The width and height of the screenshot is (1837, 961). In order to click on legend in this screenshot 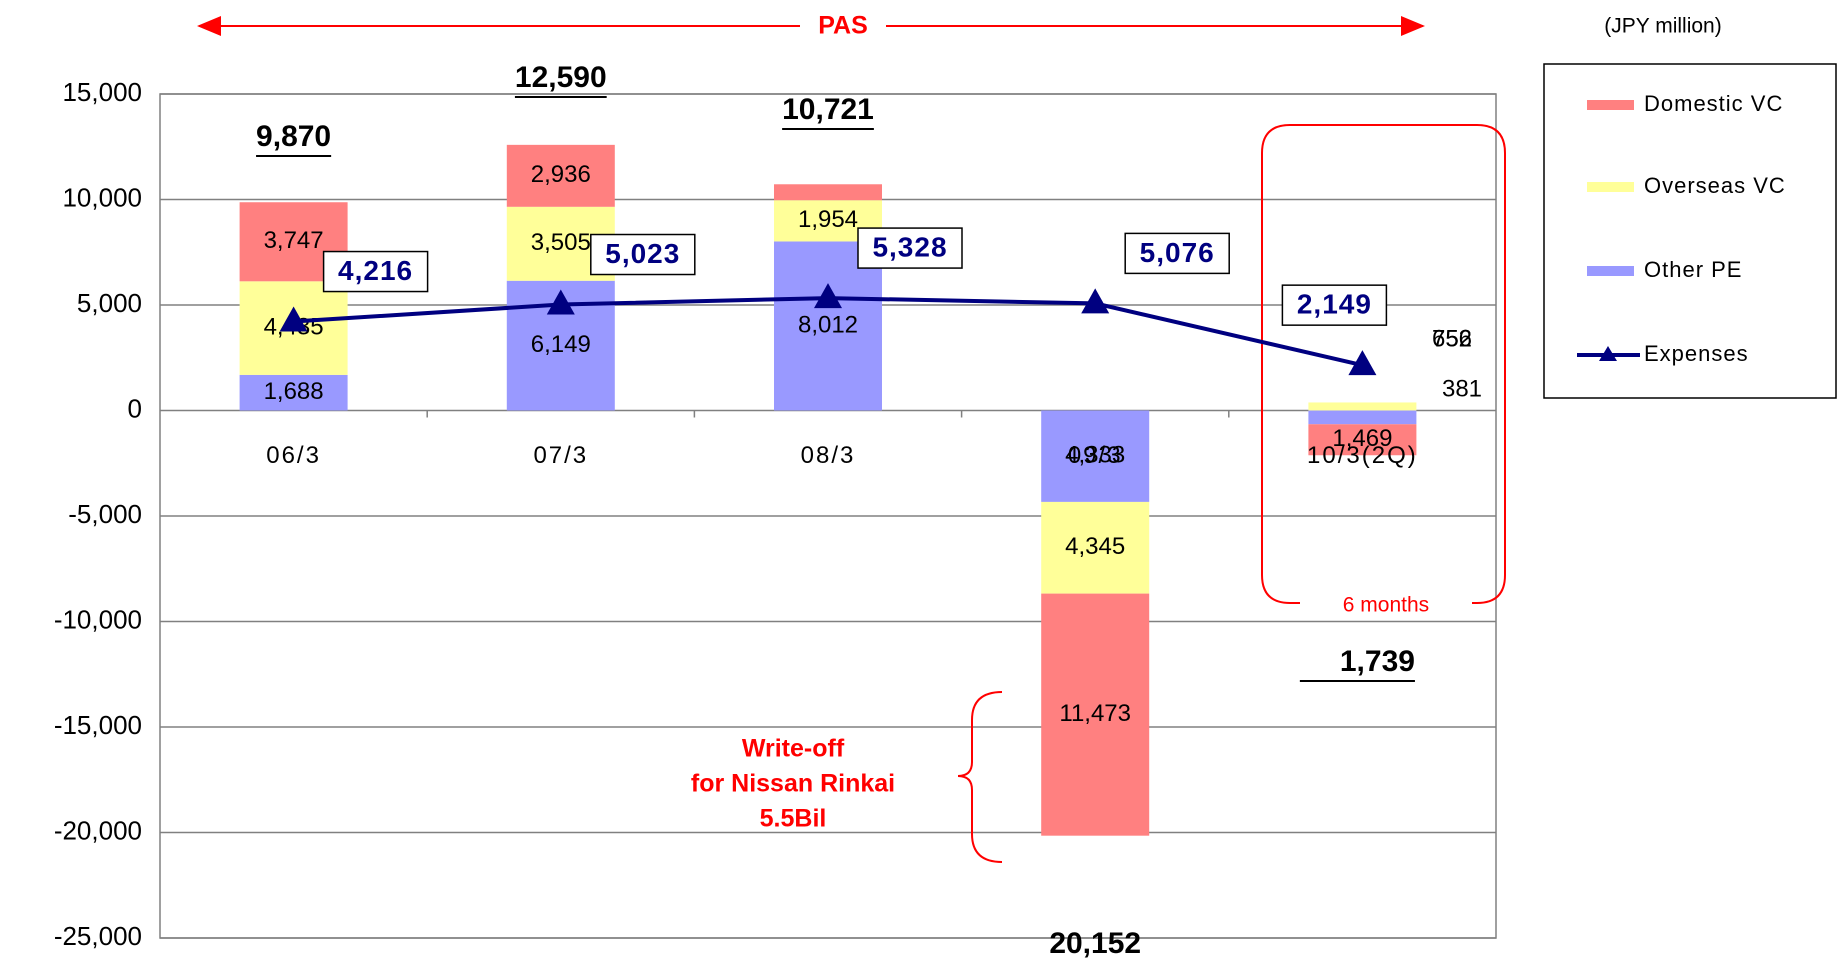, I will do `click(1690, 231)`.